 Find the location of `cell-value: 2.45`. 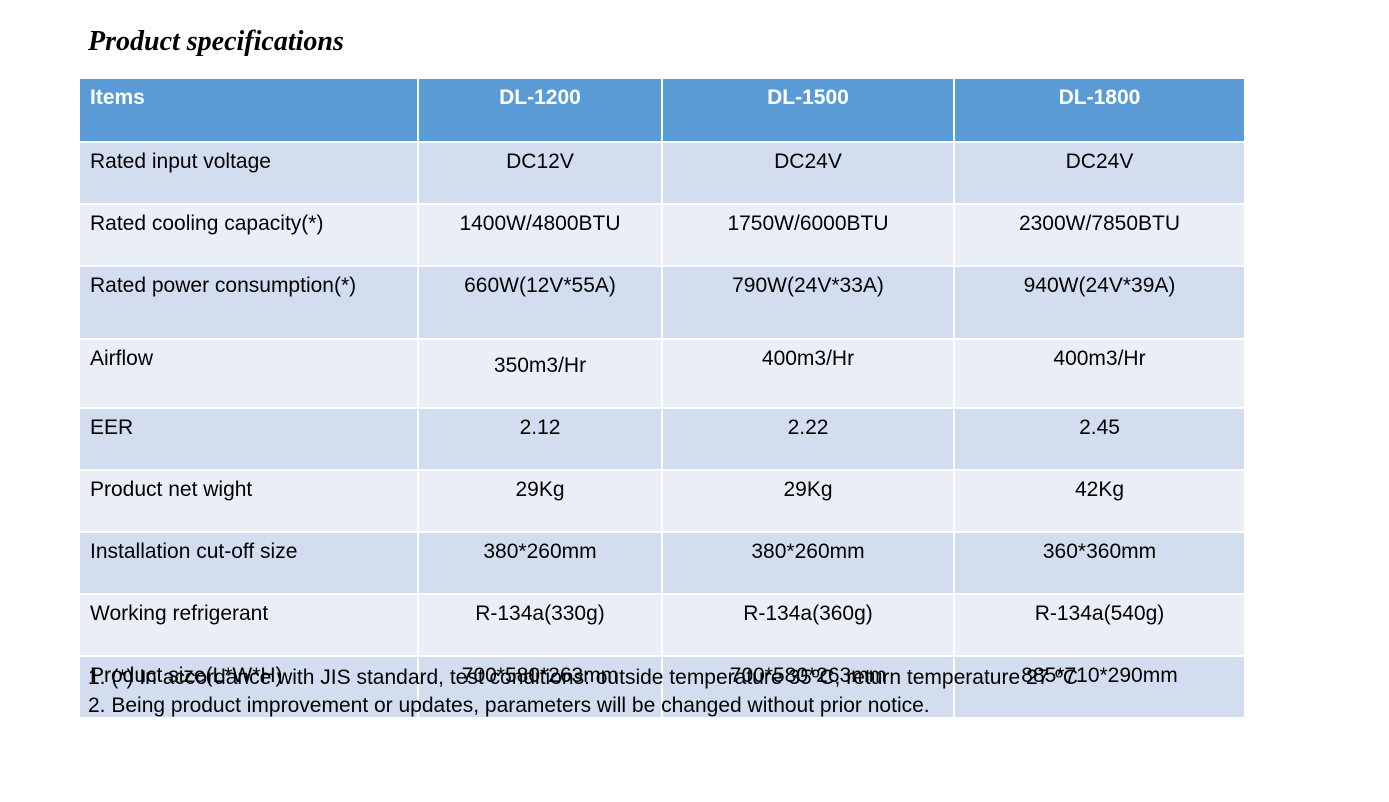

cell-value: 2.45 is located at coordinates (1099, 439).